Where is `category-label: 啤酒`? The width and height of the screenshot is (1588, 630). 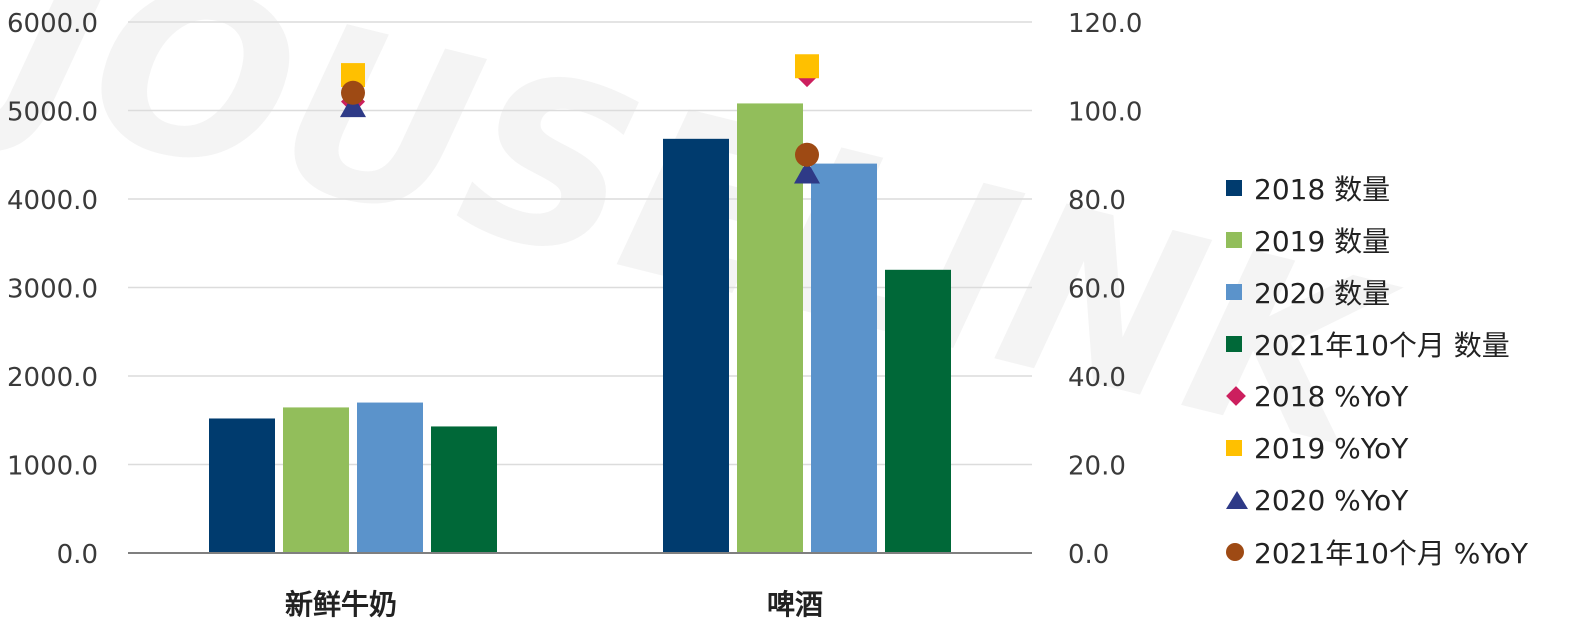 category-label: 啤酒 is located at coordinates (795, 604).